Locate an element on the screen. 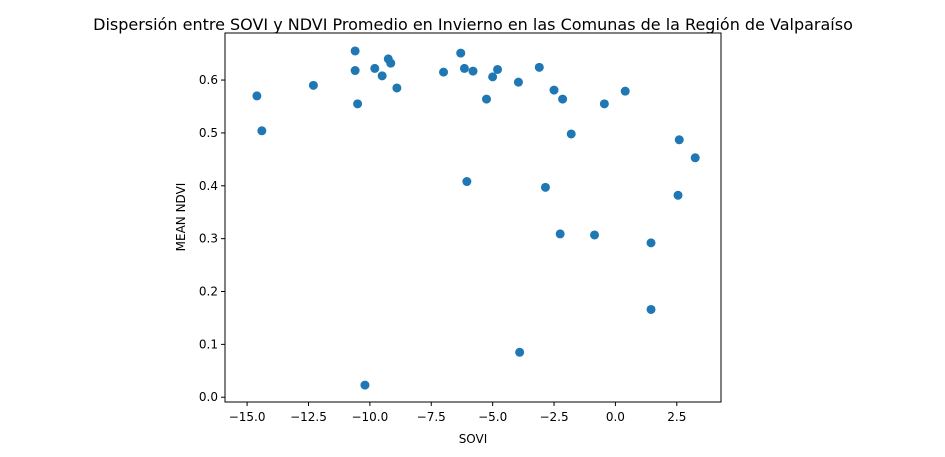 This screenshot has width=945, height=457. x-axis-label: SOVI is located at coordinates (473, 439).